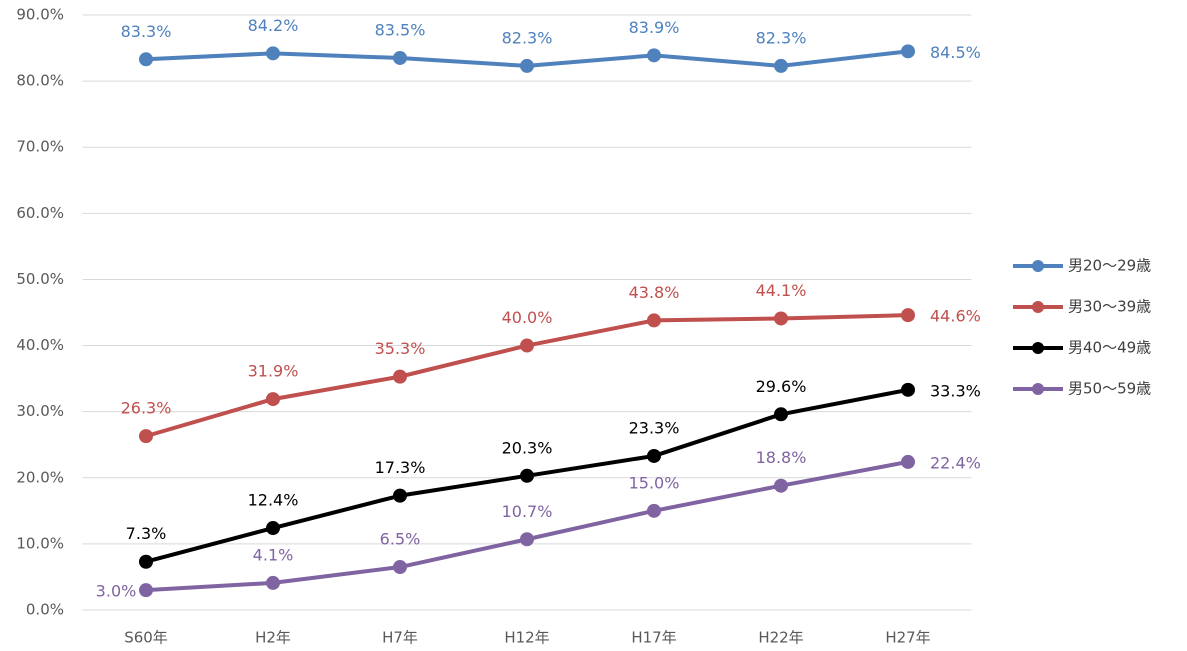  I want to click on data-label: 20.3%, so click(527, 447).